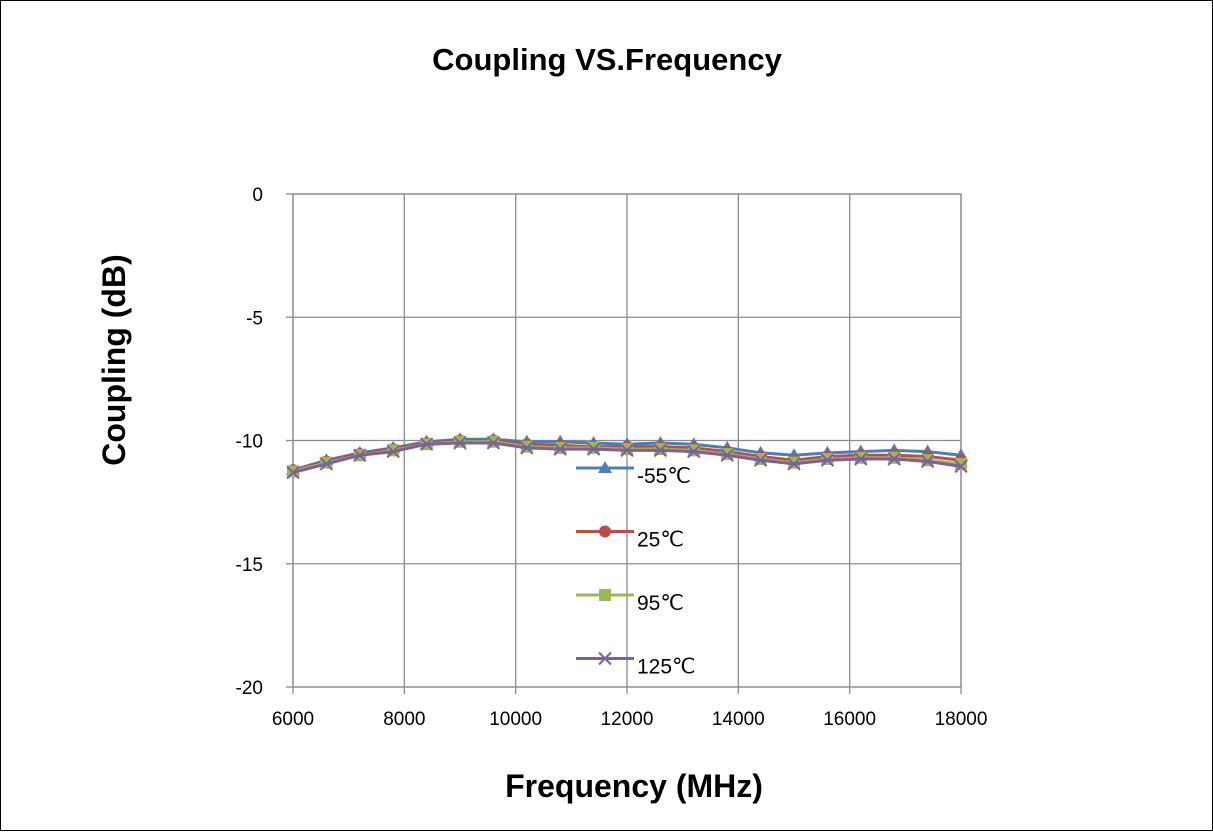 The width and height of the screenshot is (1213, 832). What do you see at coordinates (664, 476) in the screenshot?
I see `legend-label: -55℃` at bounding box center [664, 476].